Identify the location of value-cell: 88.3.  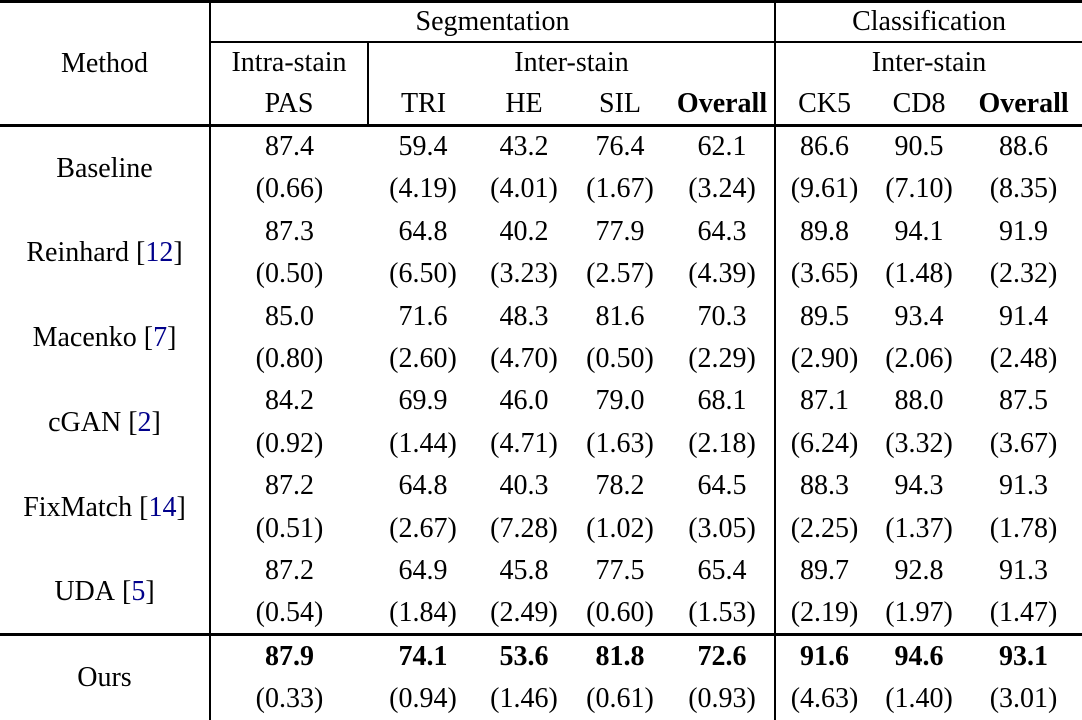
(824, 486).